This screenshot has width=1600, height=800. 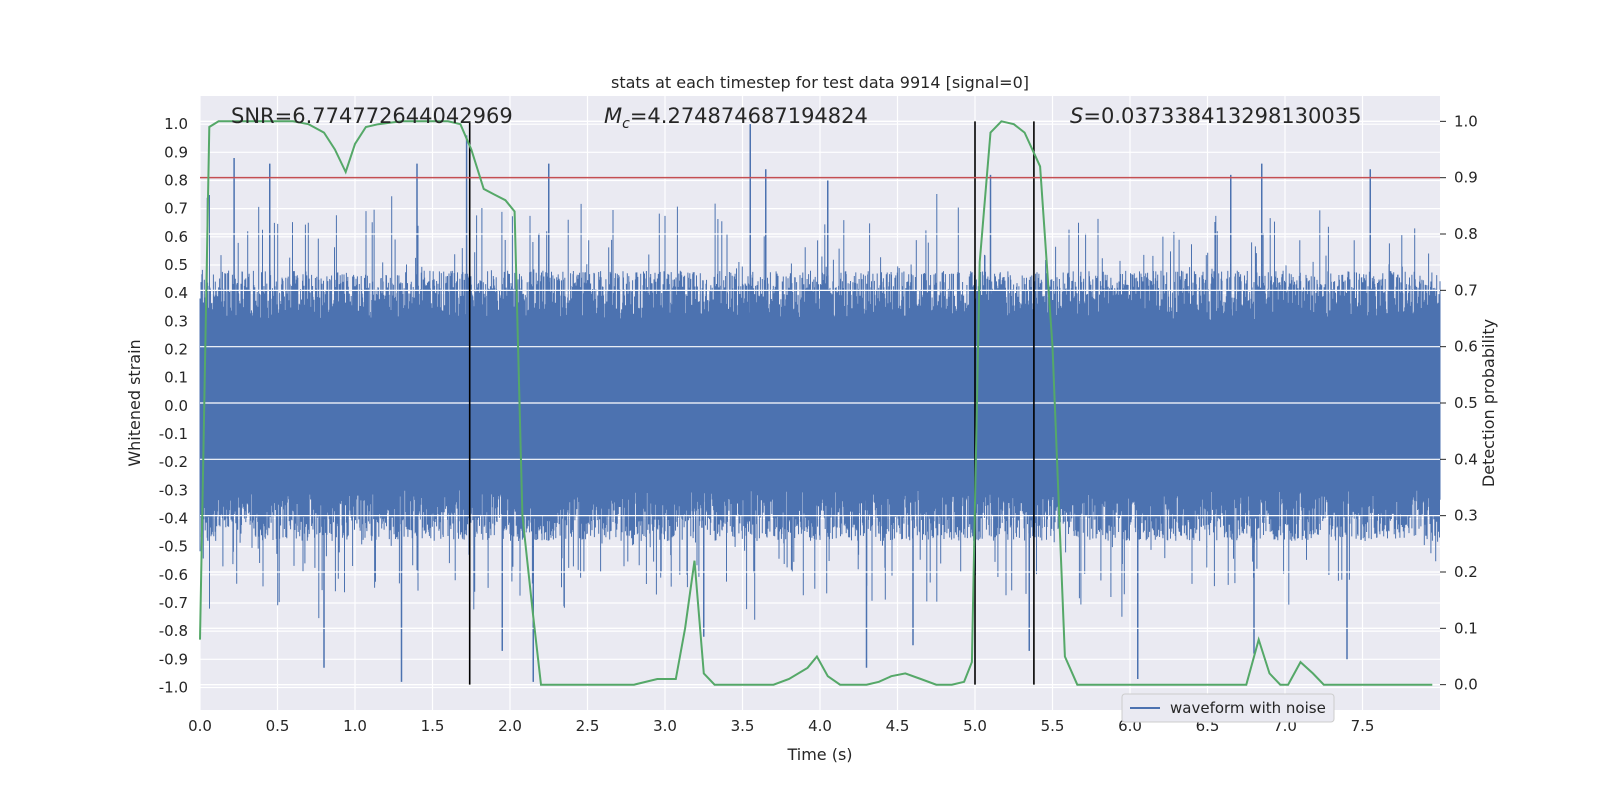 I want to click on x-tick-label: 1.0, so click(x=355, y=726).